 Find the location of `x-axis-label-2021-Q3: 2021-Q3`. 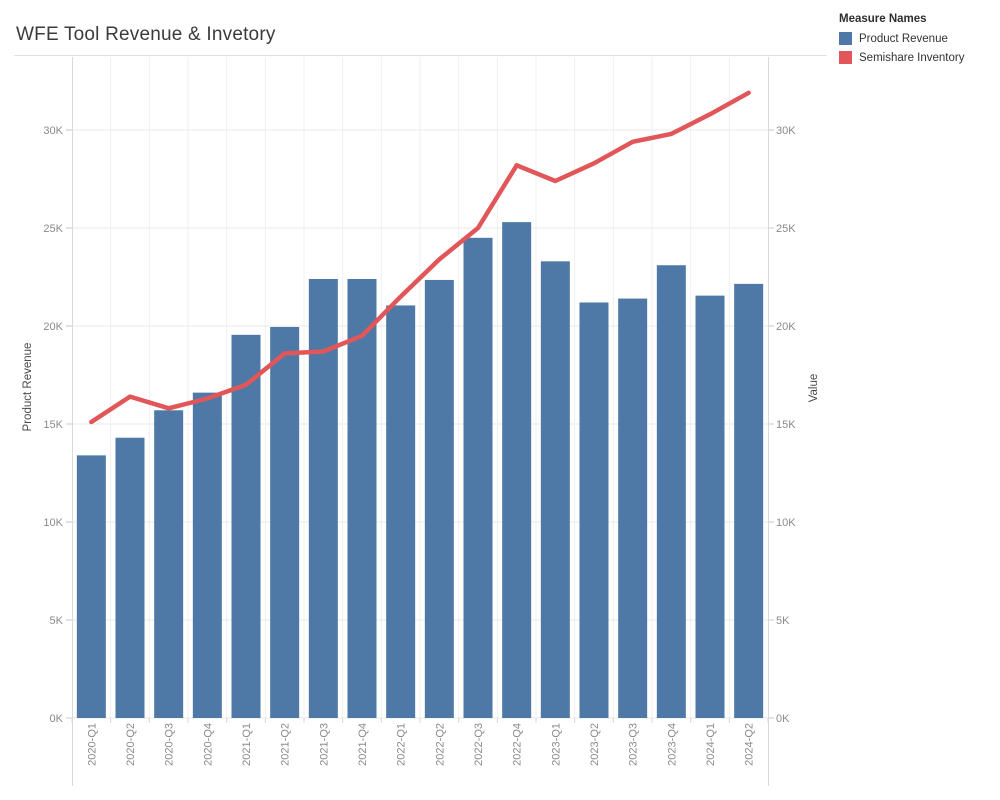

x-axis-label-2021-Q3: 2021-Q3 is located at coordinates (324, 744).